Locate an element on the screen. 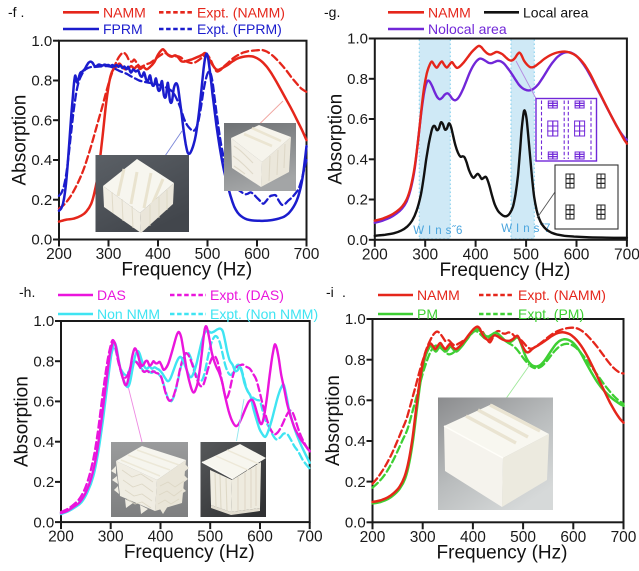 The height and width of the screenshot is (571, 639). svg-text: Non NMM is located at coordinates (128, 314).